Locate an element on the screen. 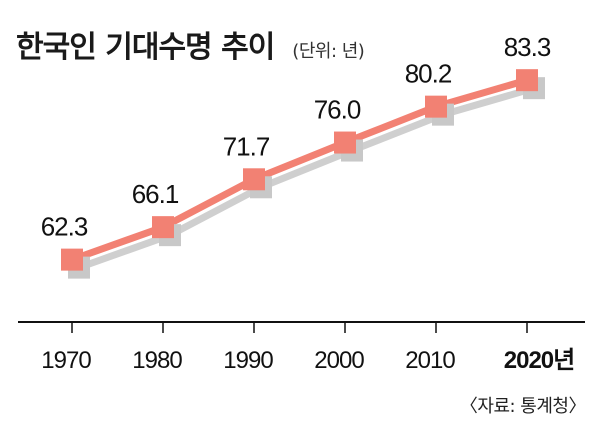 This screenshot has width=600, height=435. data-label: 80.2 is located at coordinates (428, 74).